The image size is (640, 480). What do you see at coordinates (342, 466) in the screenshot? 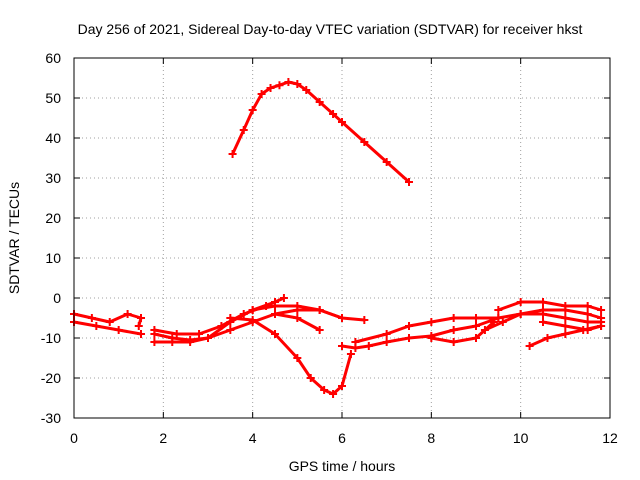
I see `x-axis-label: GPS time / hours` at bounding box center [342, 466].